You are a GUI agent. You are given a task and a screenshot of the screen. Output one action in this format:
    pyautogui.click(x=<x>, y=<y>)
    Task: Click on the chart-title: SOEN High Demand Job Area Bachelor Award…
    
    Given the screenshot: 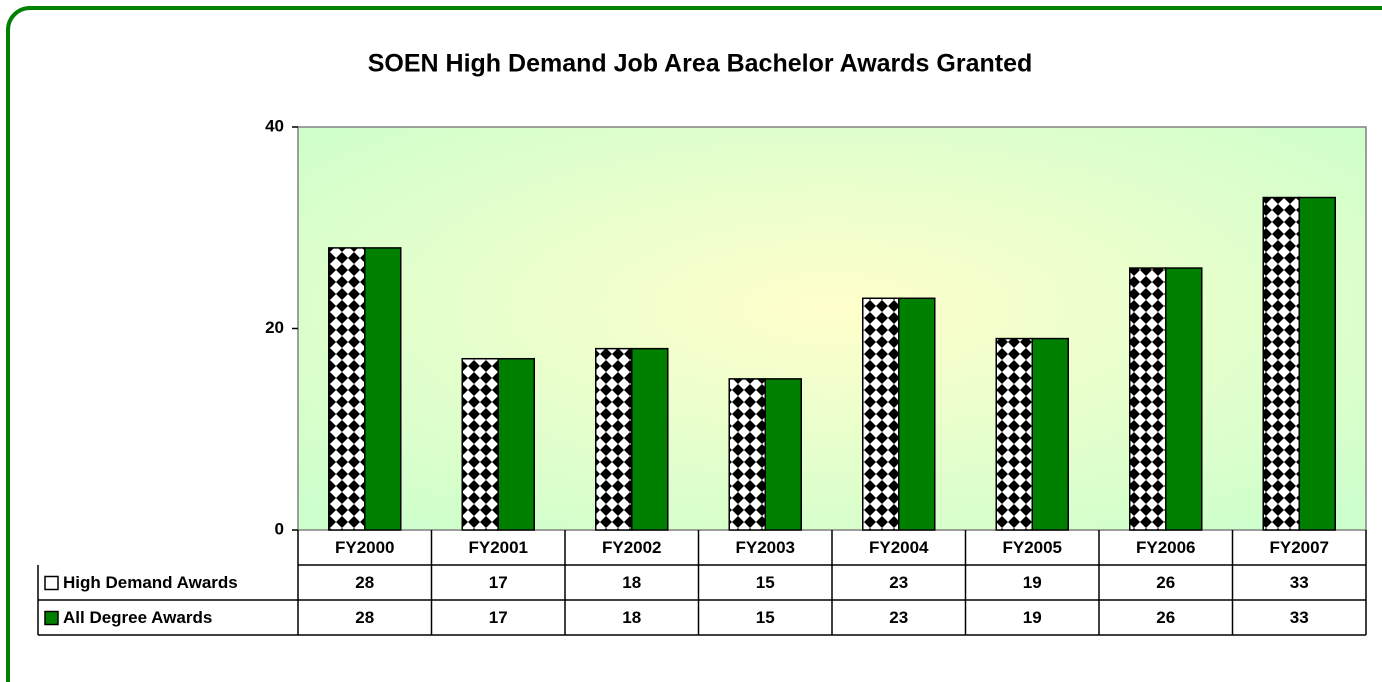 What is the action you would take?
    pyautogui.click(x=700, y=64)
    